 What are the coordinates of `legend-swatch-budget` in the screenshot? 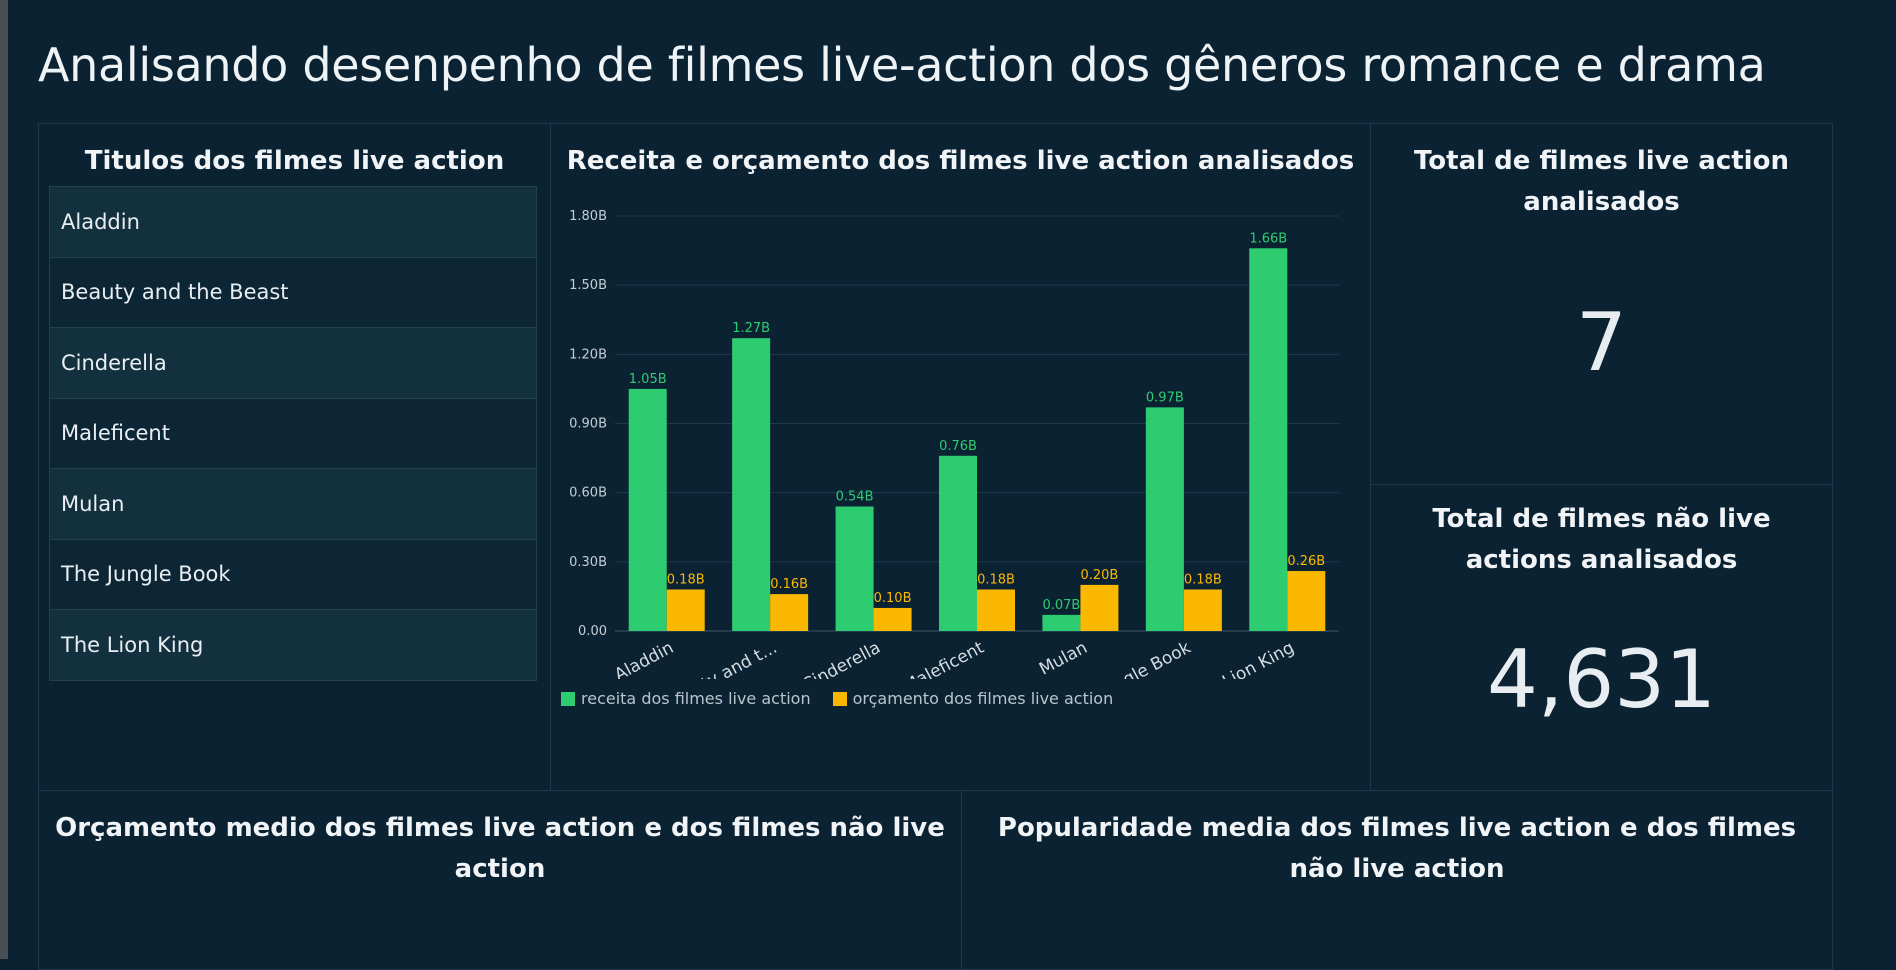 It's located at (839, 698).